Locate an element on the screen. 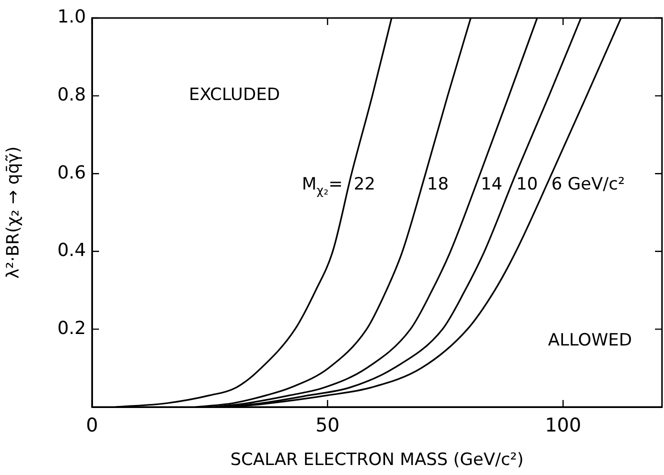 The height and width of the screenshot is (475, 664). legend-label: 6 GeV/c² is located at coordinates (588, 184).